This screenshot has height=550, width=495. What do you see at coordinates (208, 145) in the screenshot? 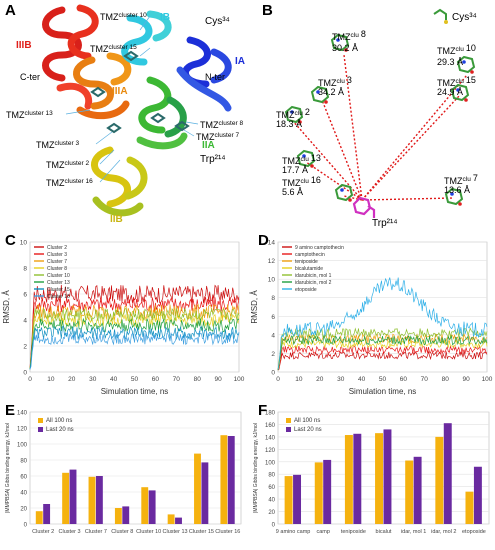
I see `domain-label-IIA: IIA` at bounding box center [208, 145].